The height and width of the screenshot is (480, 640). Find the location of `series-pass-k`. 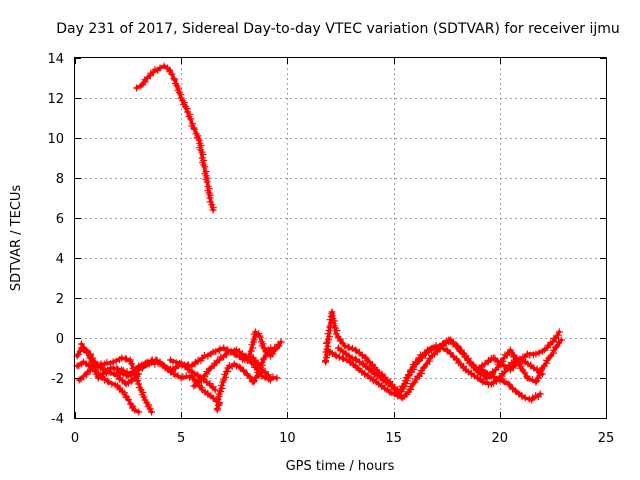

series-pass-k is located at coordinates (448, 362).